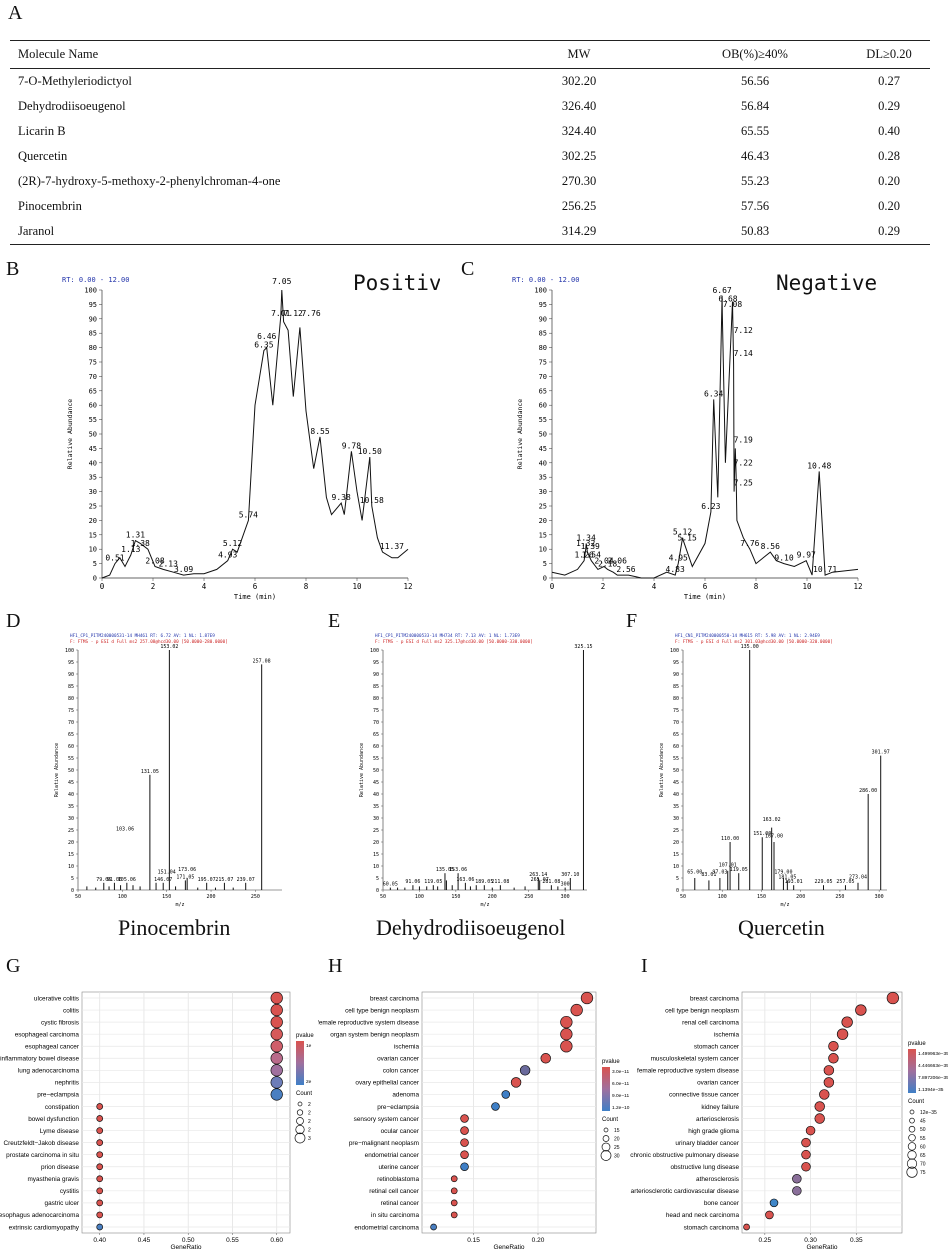  I want to click on legend-size-label: 60, so click(923, 1147).